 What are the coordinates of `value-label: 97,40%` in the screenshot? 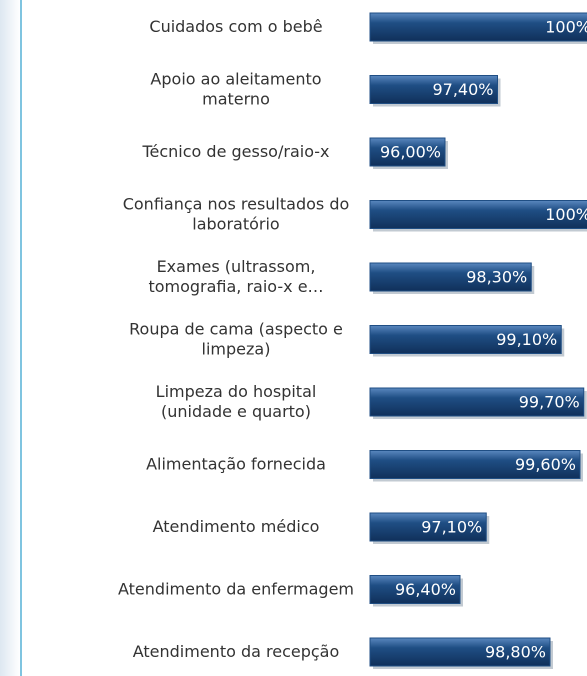 It's located at (462, 89).